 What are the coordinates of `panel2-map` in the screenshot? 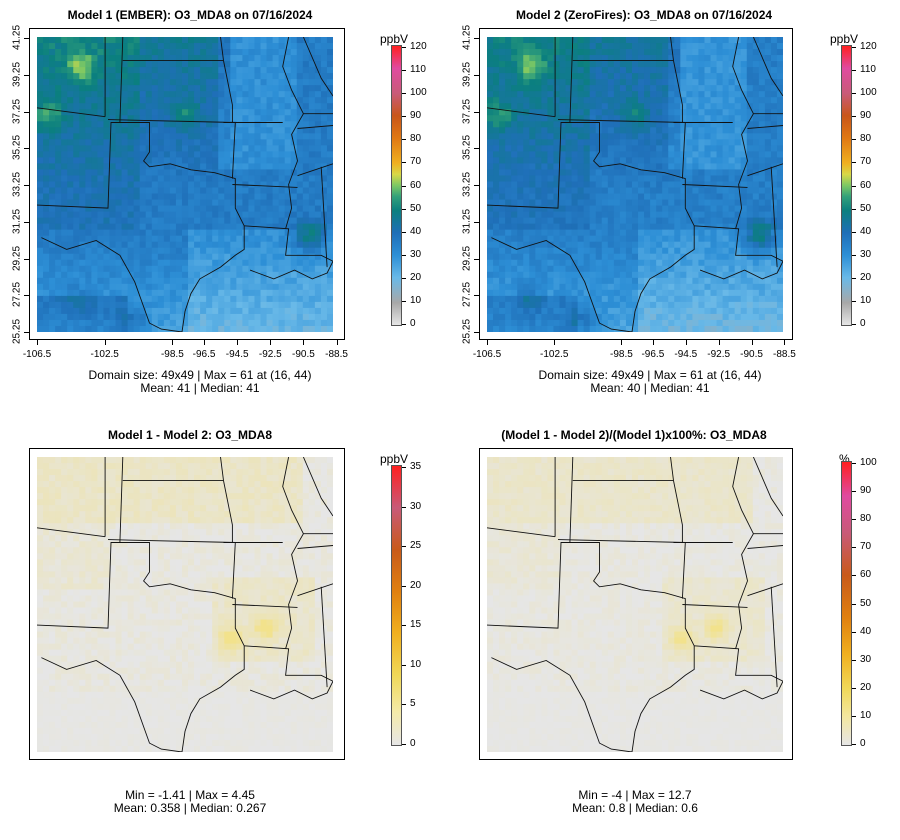 It's located at (635, 184).